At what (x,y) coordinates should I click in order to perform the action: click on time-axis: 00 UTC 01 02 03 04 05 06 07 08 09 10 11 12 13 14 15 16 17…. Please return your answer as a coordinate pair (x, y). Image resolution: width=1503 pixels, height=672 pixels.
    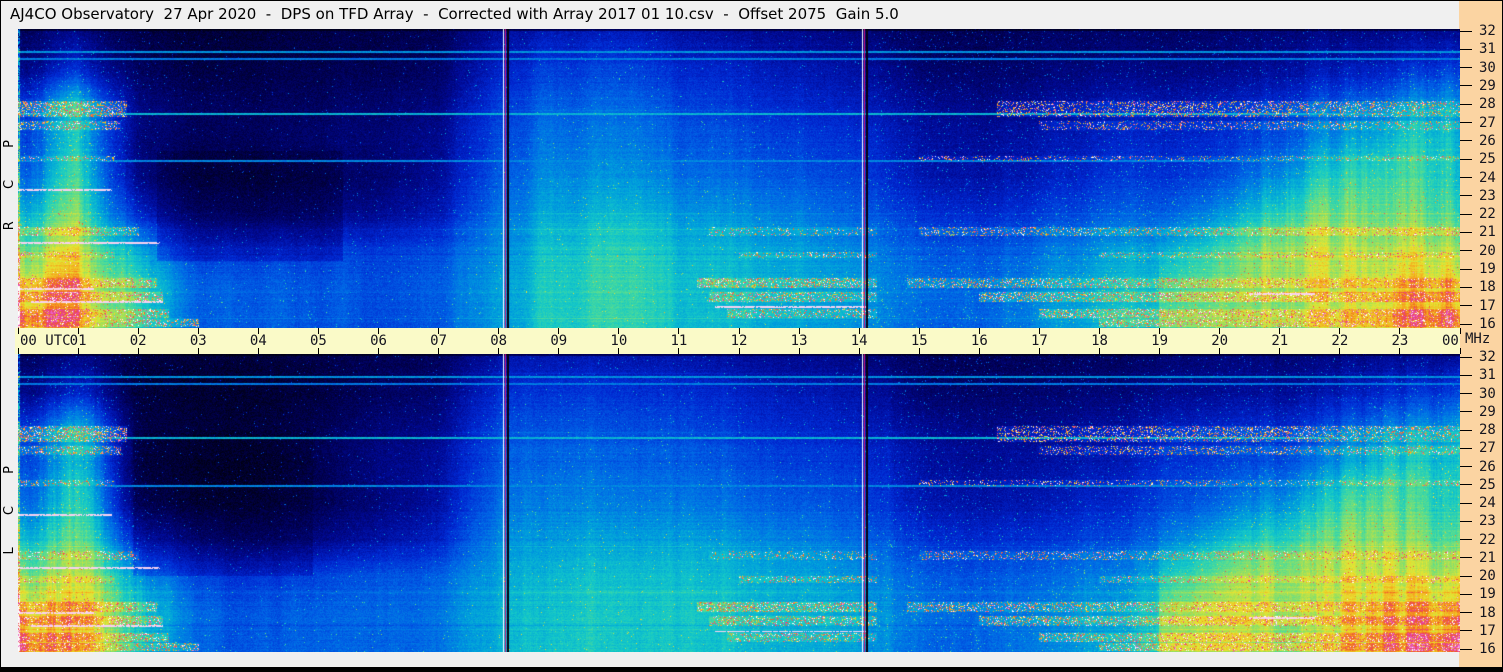
    Looking at the image, I should click on (738, 341).